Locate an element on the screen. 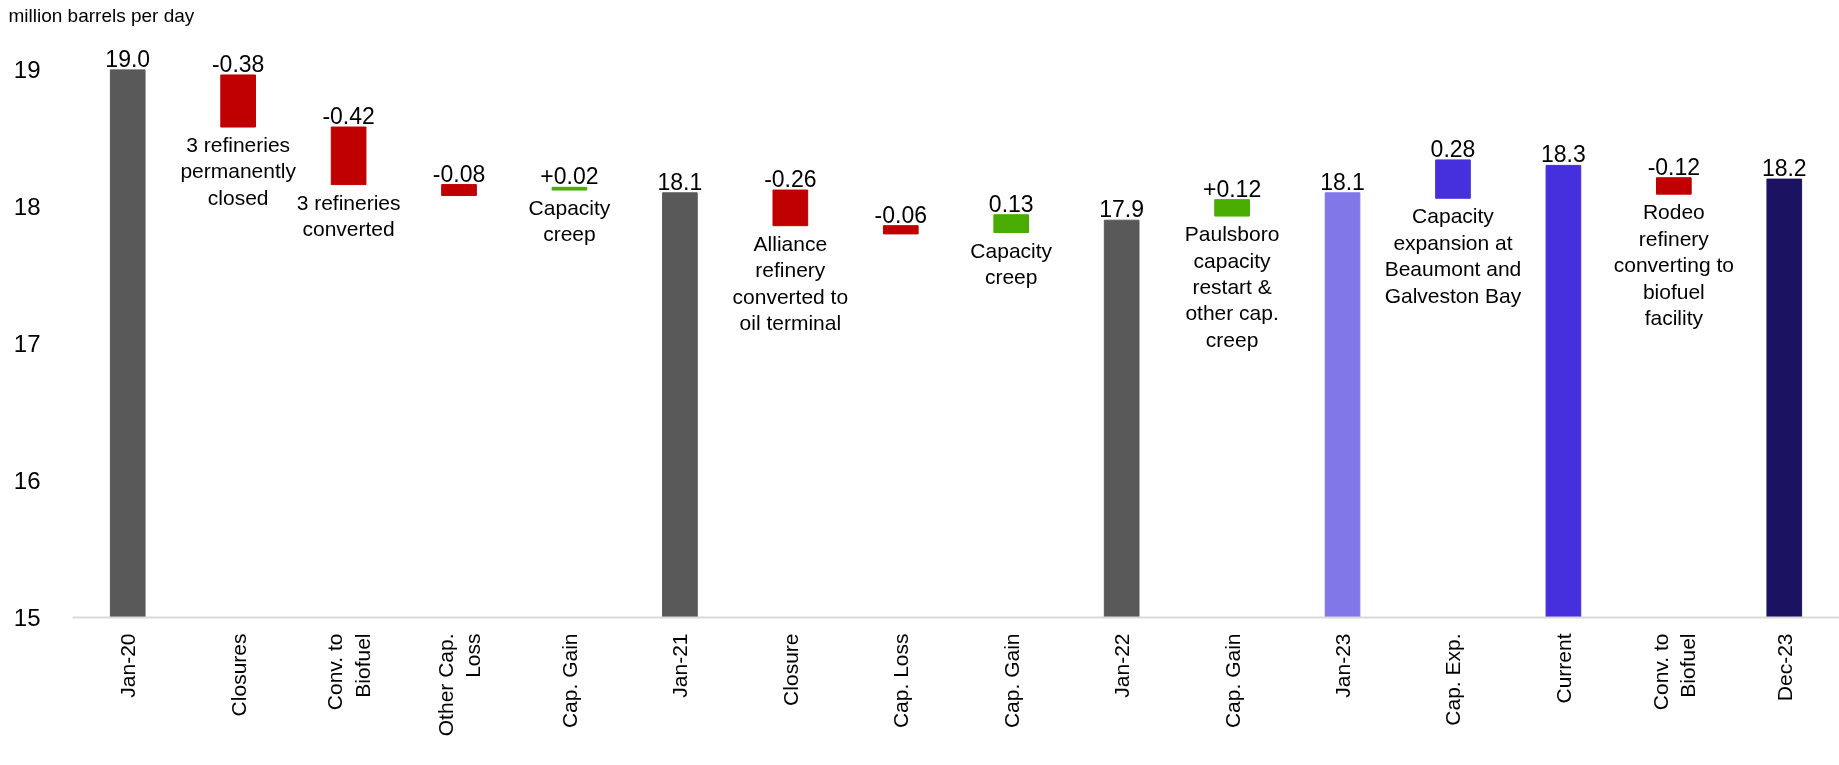 The height and width of the screenshot is (765, 1839). y-tick-label: 16 is located at coordinates (27, 480).